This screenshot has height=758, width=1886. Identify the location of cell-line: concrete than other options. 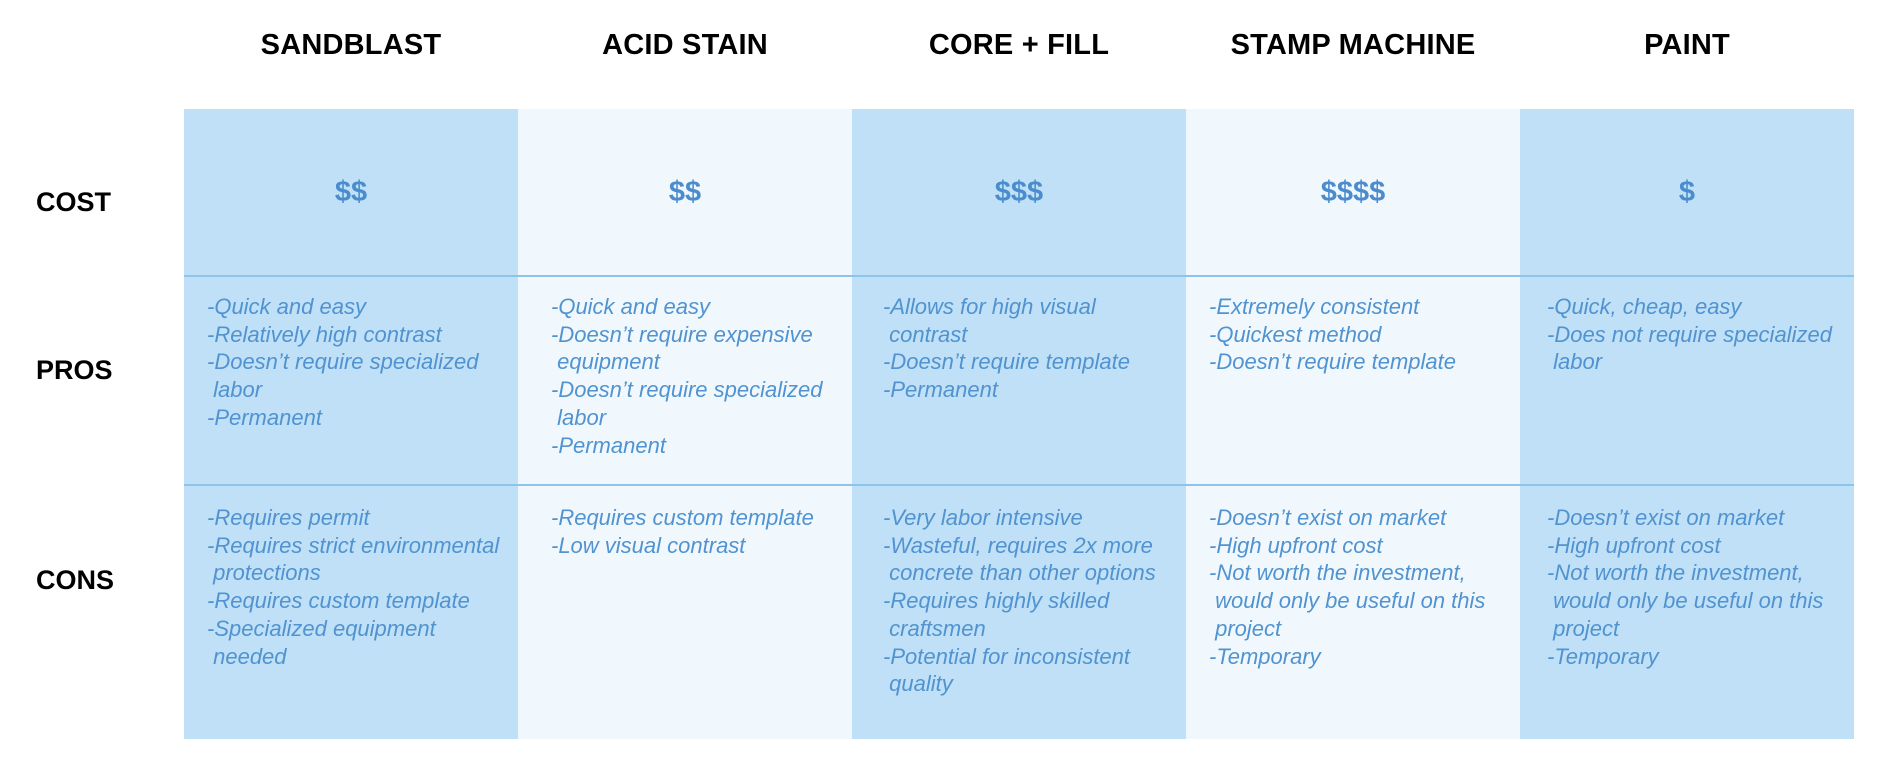
(1019, 573).